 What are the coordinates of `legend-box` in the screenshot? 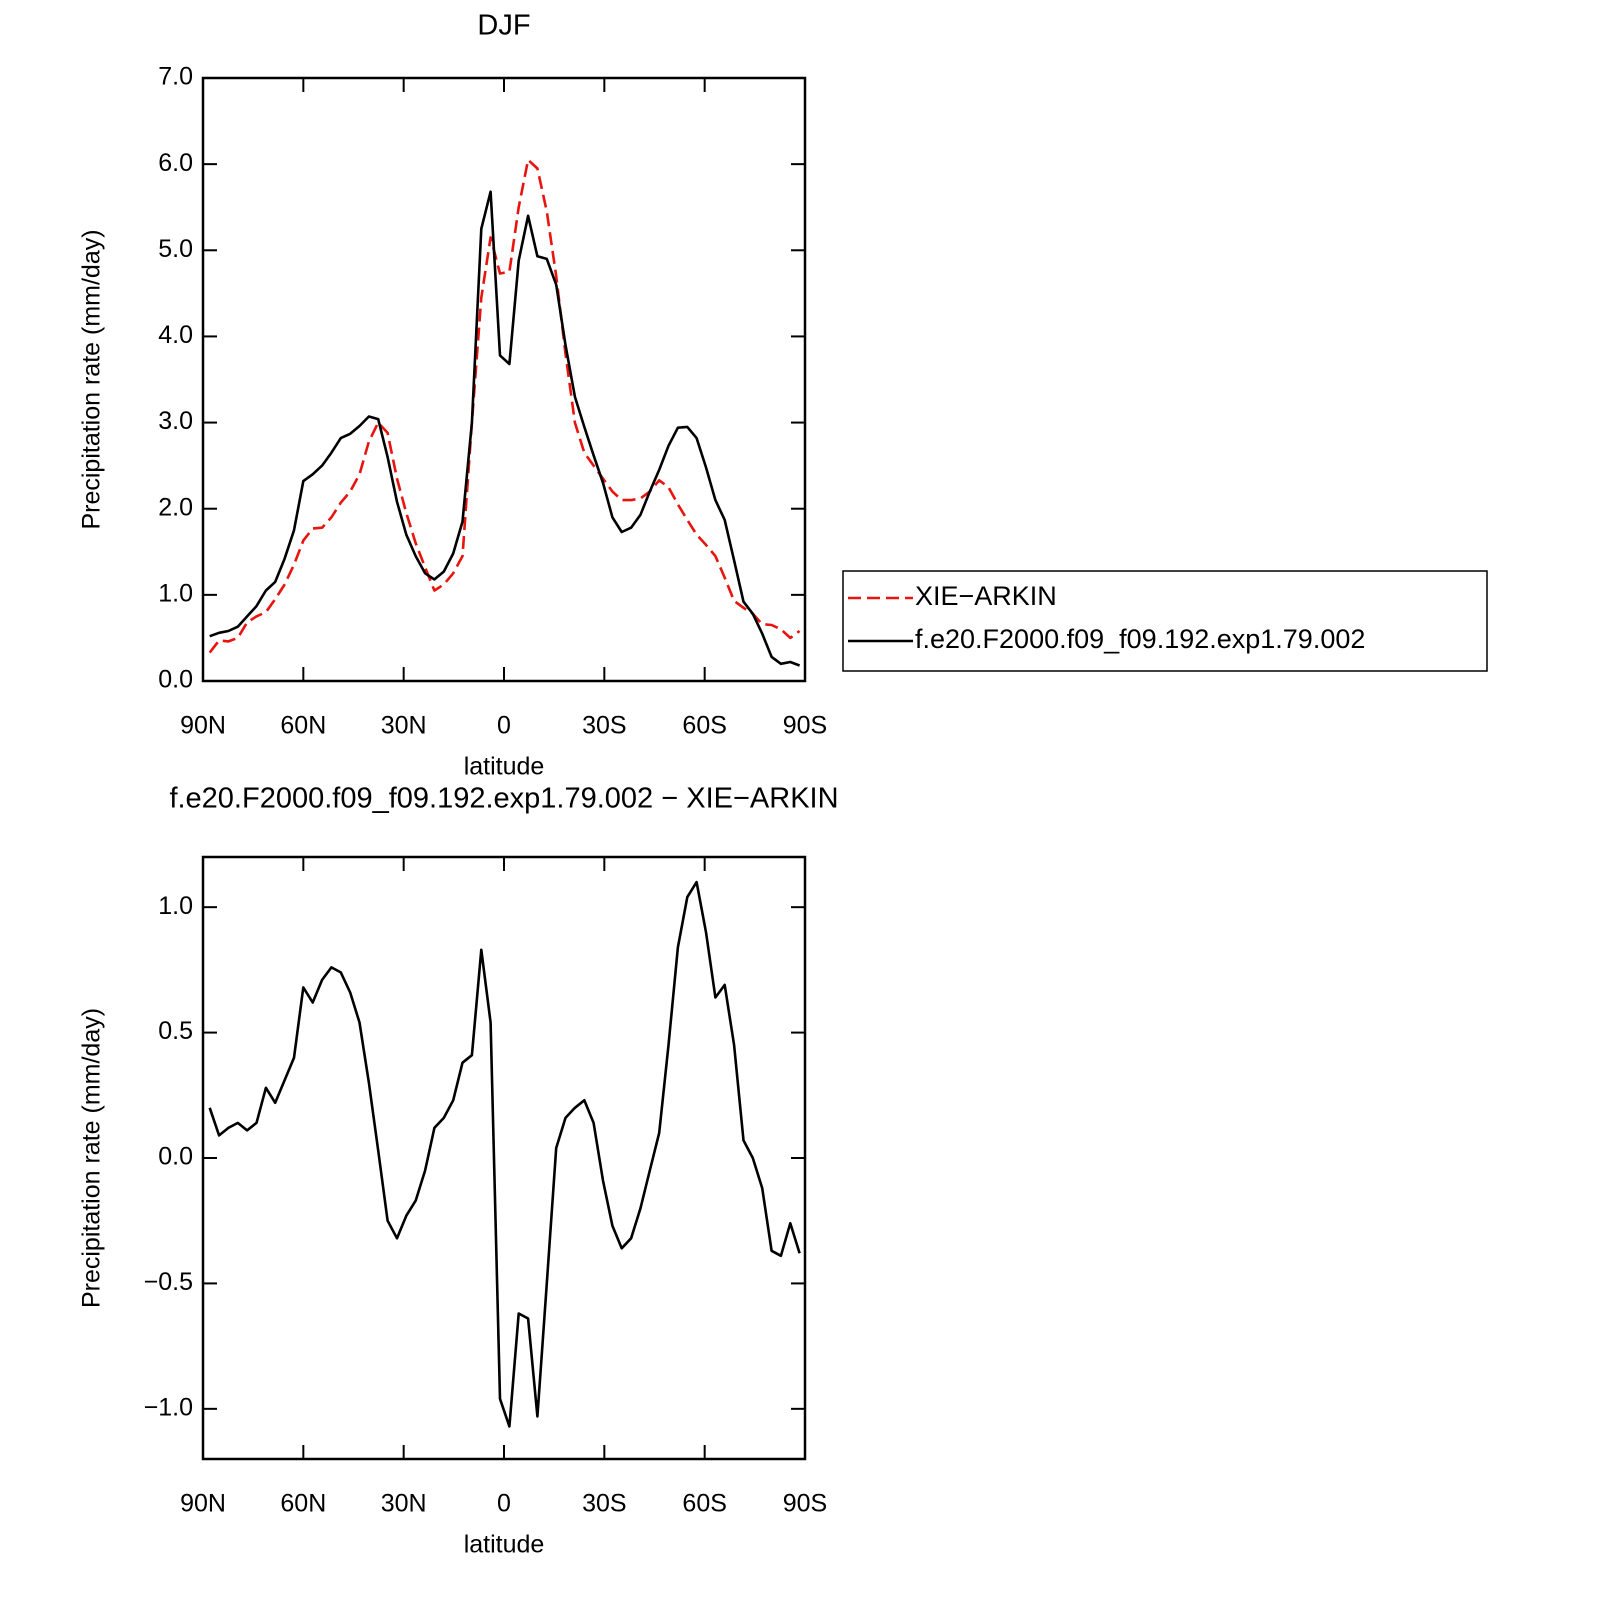 It's located at (1165, 621).